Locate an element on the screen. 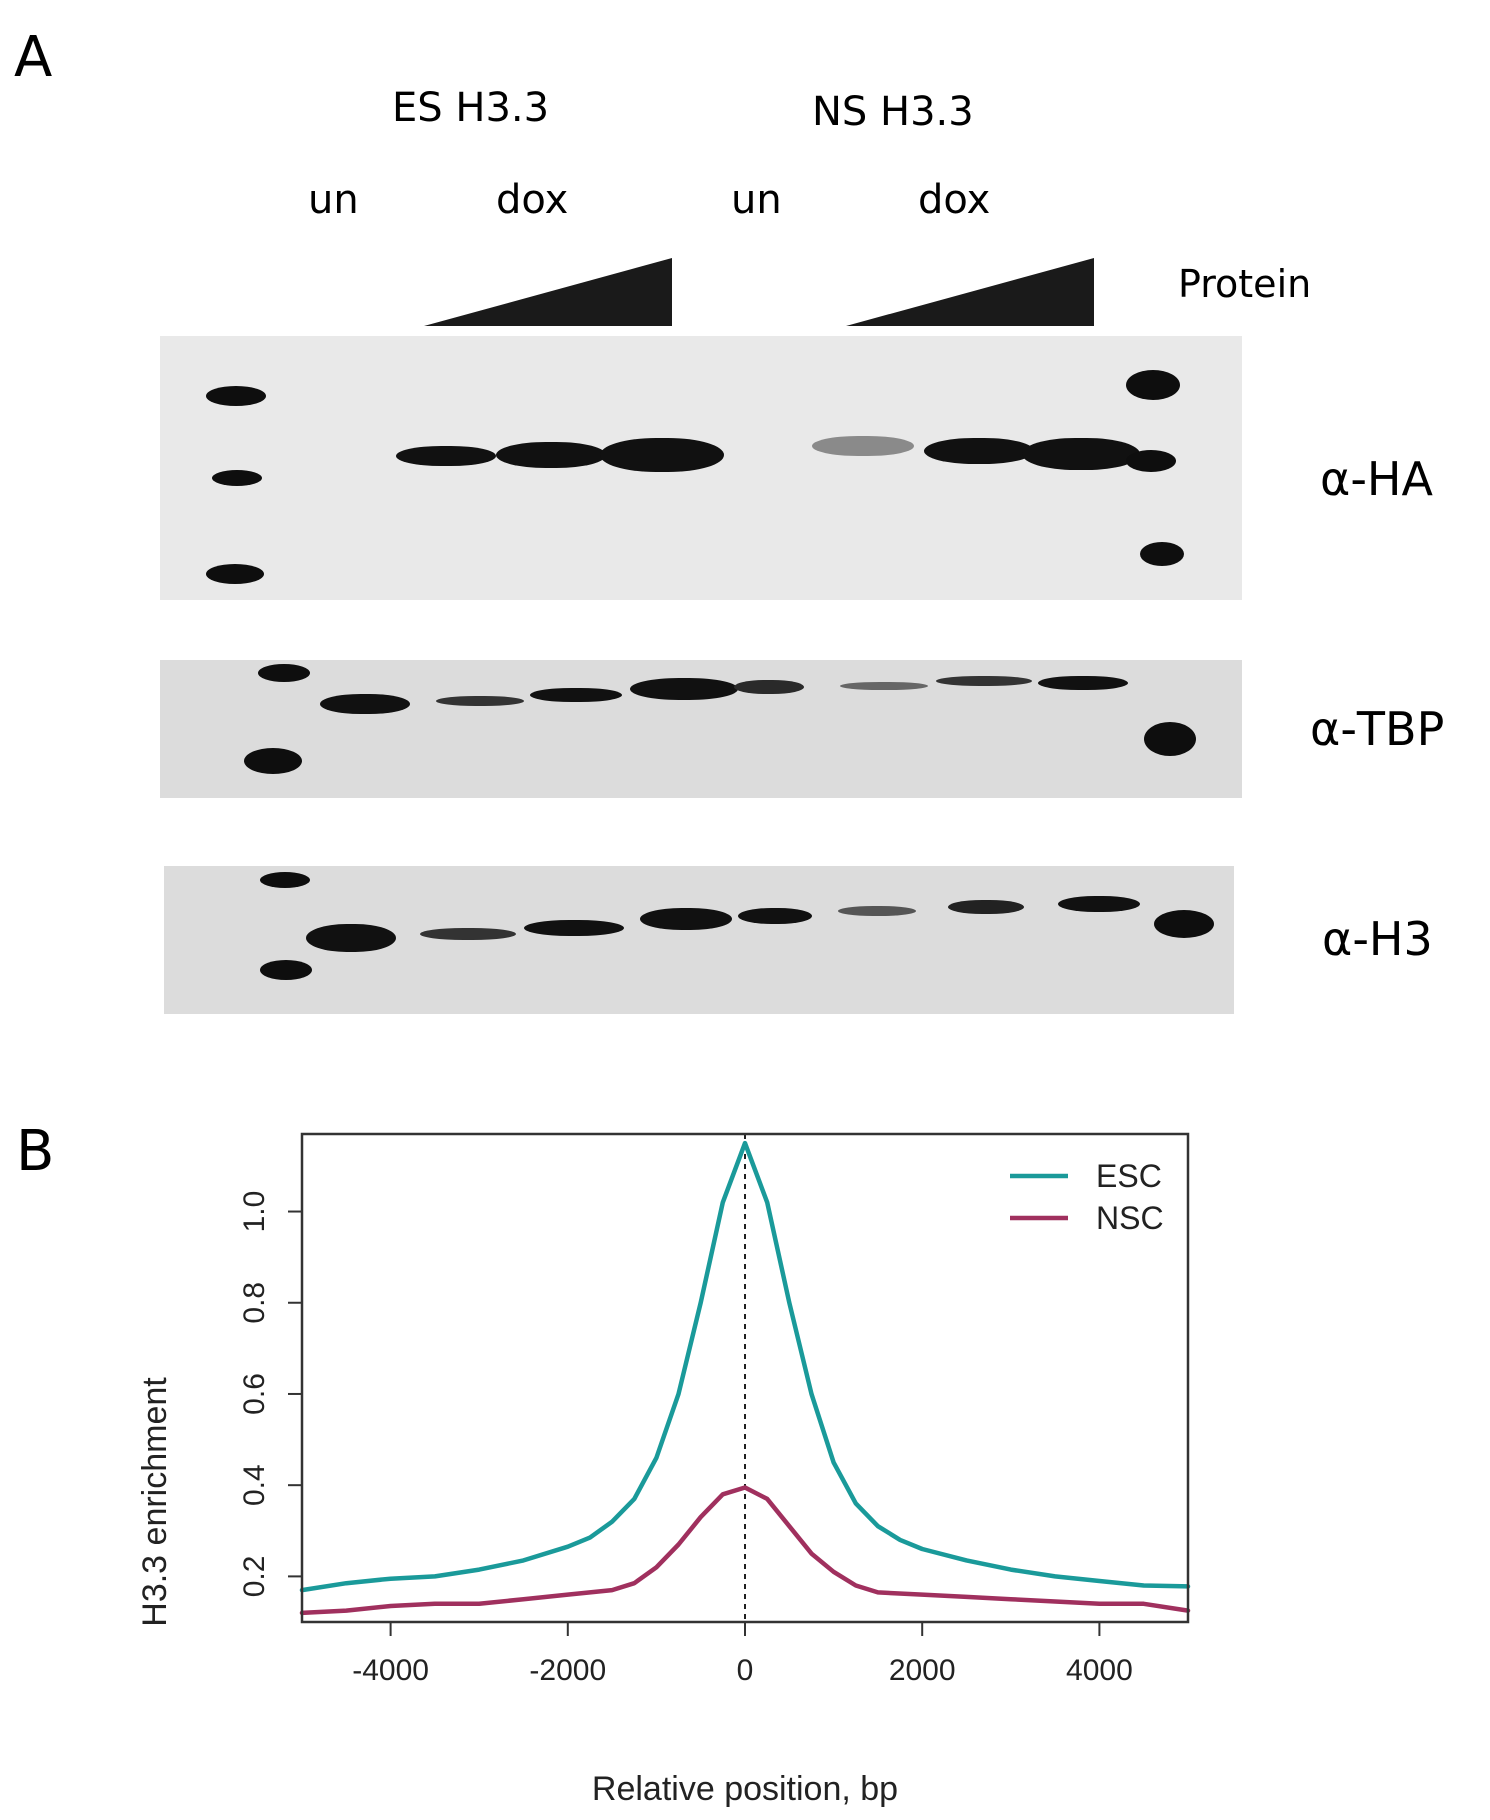 The height and width of the screenshot is (1820, 1490). panel-b-letter: B is located at coordinates (35, 1151).